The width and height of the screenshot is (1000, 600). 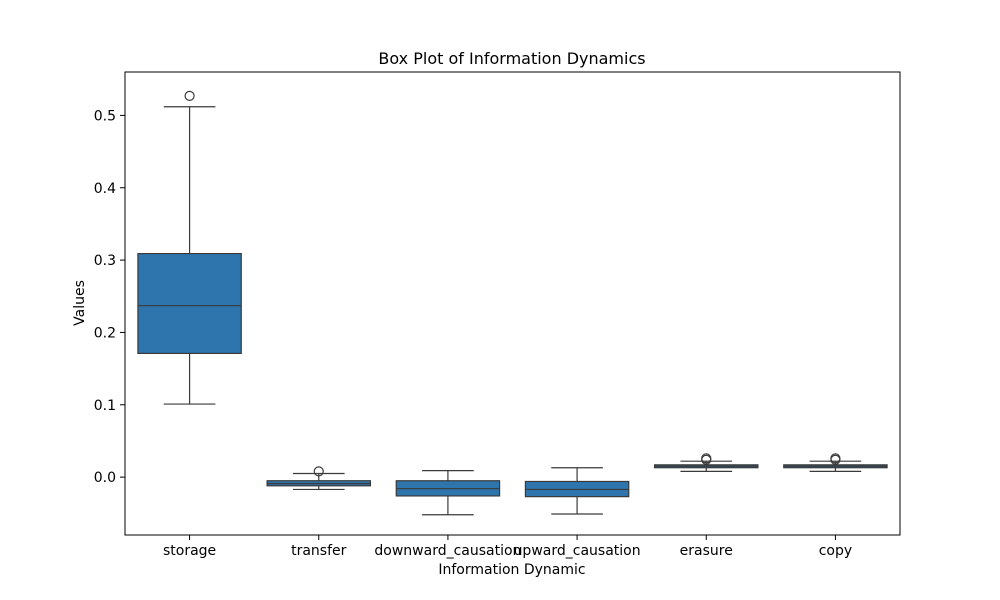 I want to click on x-axis-label: Information Dynamic, so click(x=511, y=570).